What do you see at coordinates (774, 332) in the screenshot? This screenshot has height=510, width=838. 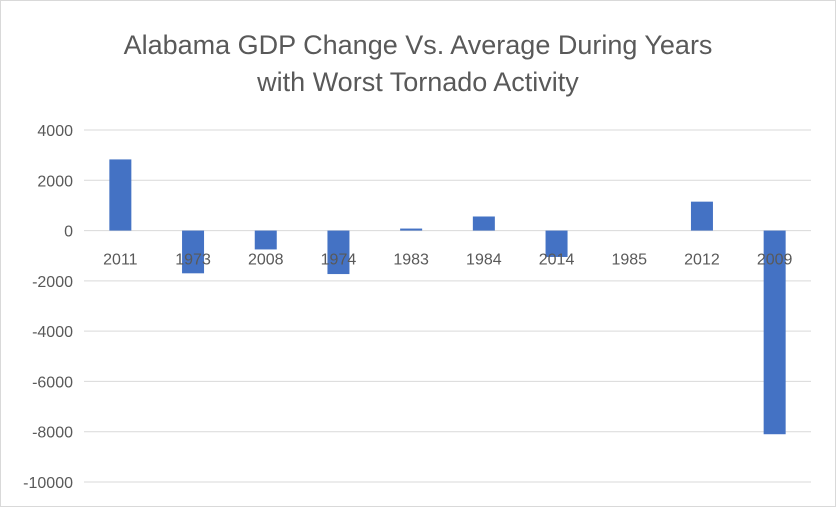 I see `bar-2009` at bounding box center [774, 332].